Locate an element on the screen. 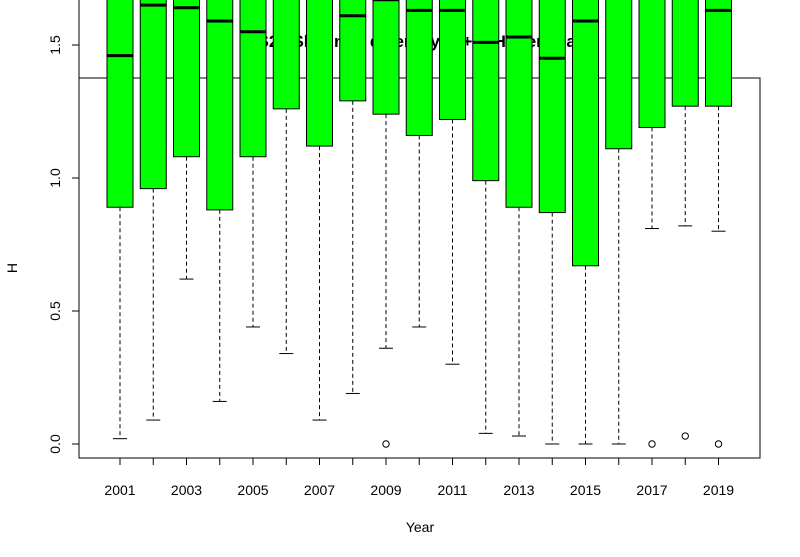  y-tick-label: 0.5 is located at coordinates (55, 311).